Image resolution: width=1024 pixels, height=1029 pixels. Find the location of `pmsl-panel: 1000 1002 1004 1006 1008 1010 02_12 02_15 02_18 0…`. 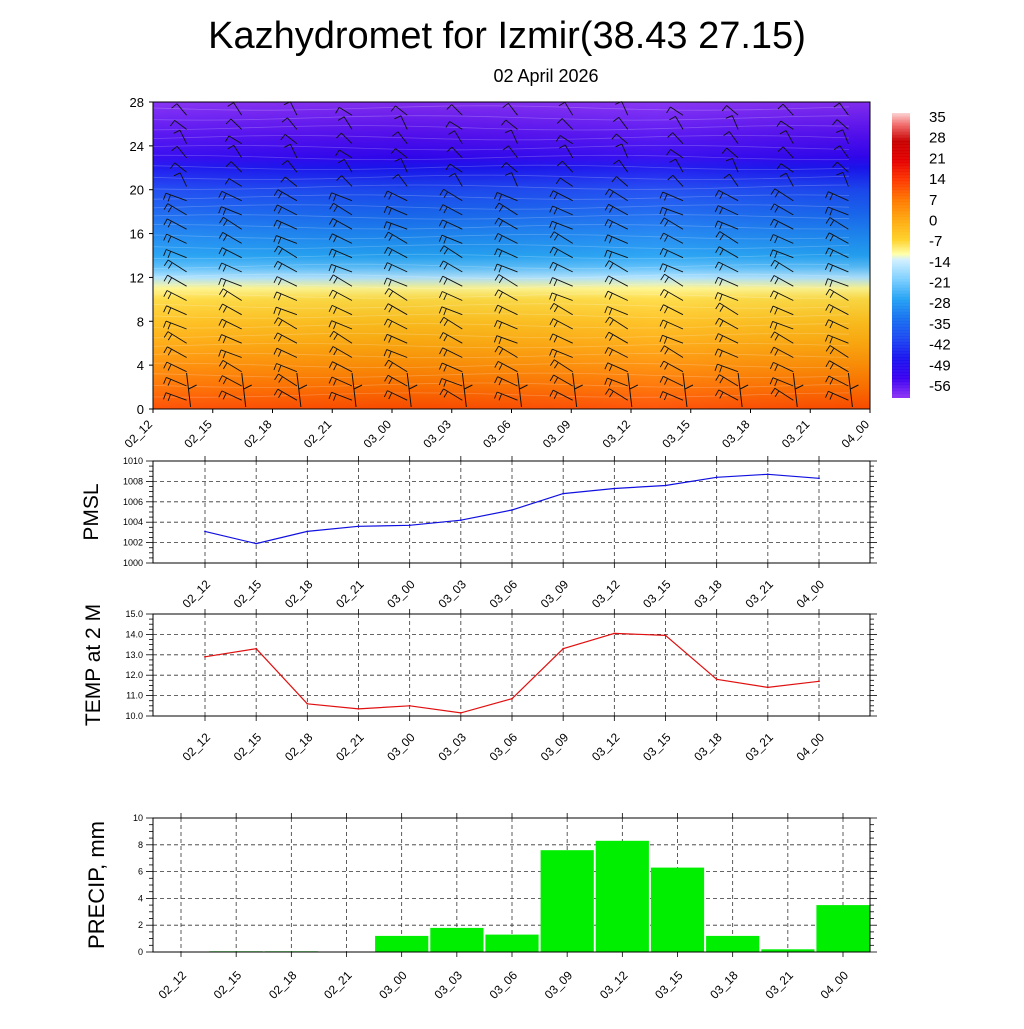

pmsl-panel: 1000 1002 1004 1006 1008 1010 02_12 02_15 02_18 0… is located at coordinates (478, 533).